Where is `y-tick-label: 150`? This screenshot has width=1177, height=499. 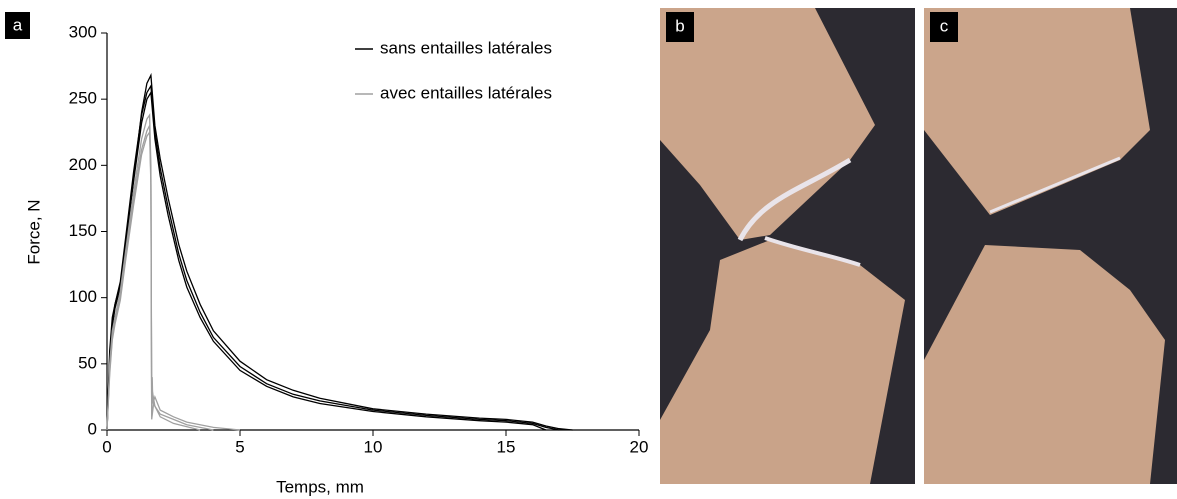
y-tick-label: 150 is located at coordinates (83, 230).